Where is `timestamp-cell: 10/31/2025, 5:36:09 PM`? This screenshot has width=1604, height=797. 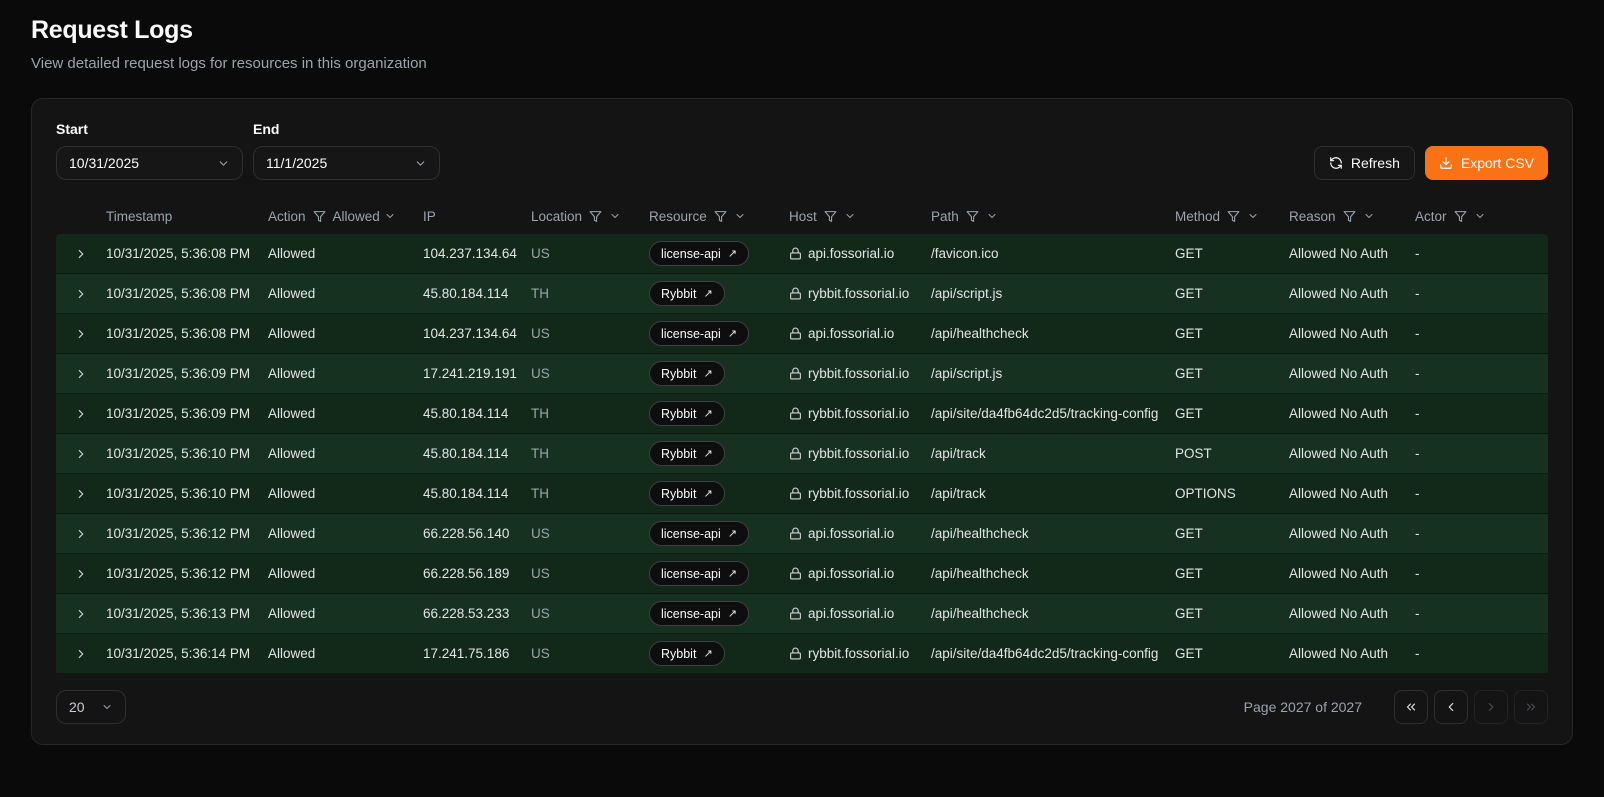
timestamp-cell: 10/31/2025, 5:36:09 PM is located at coordinates (178, 413).